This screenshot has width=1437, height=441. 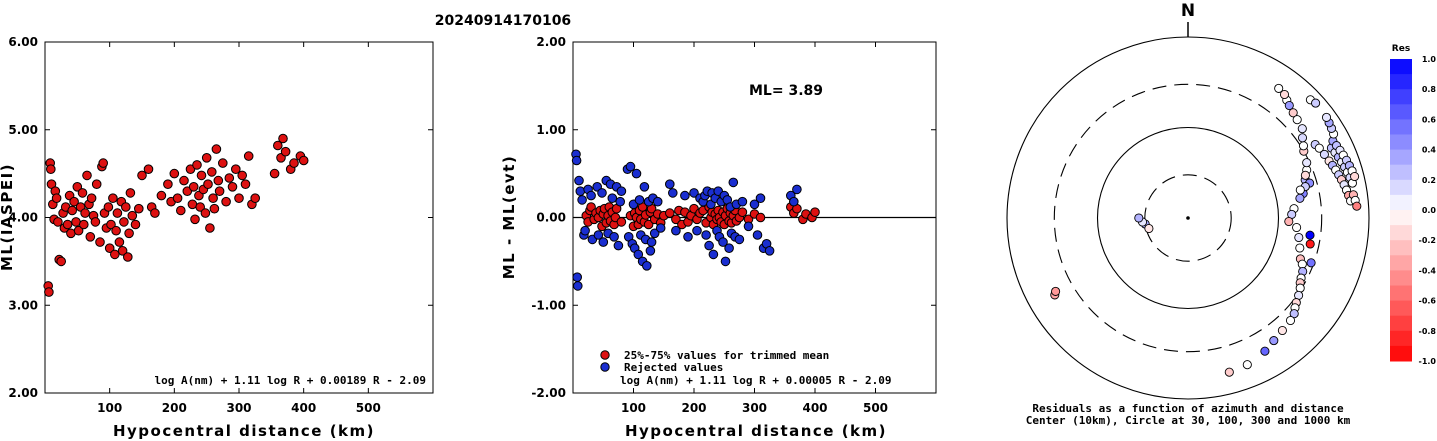 I want to click on colorbar-tick-label: 0.0, so click(x=1429, y=210).